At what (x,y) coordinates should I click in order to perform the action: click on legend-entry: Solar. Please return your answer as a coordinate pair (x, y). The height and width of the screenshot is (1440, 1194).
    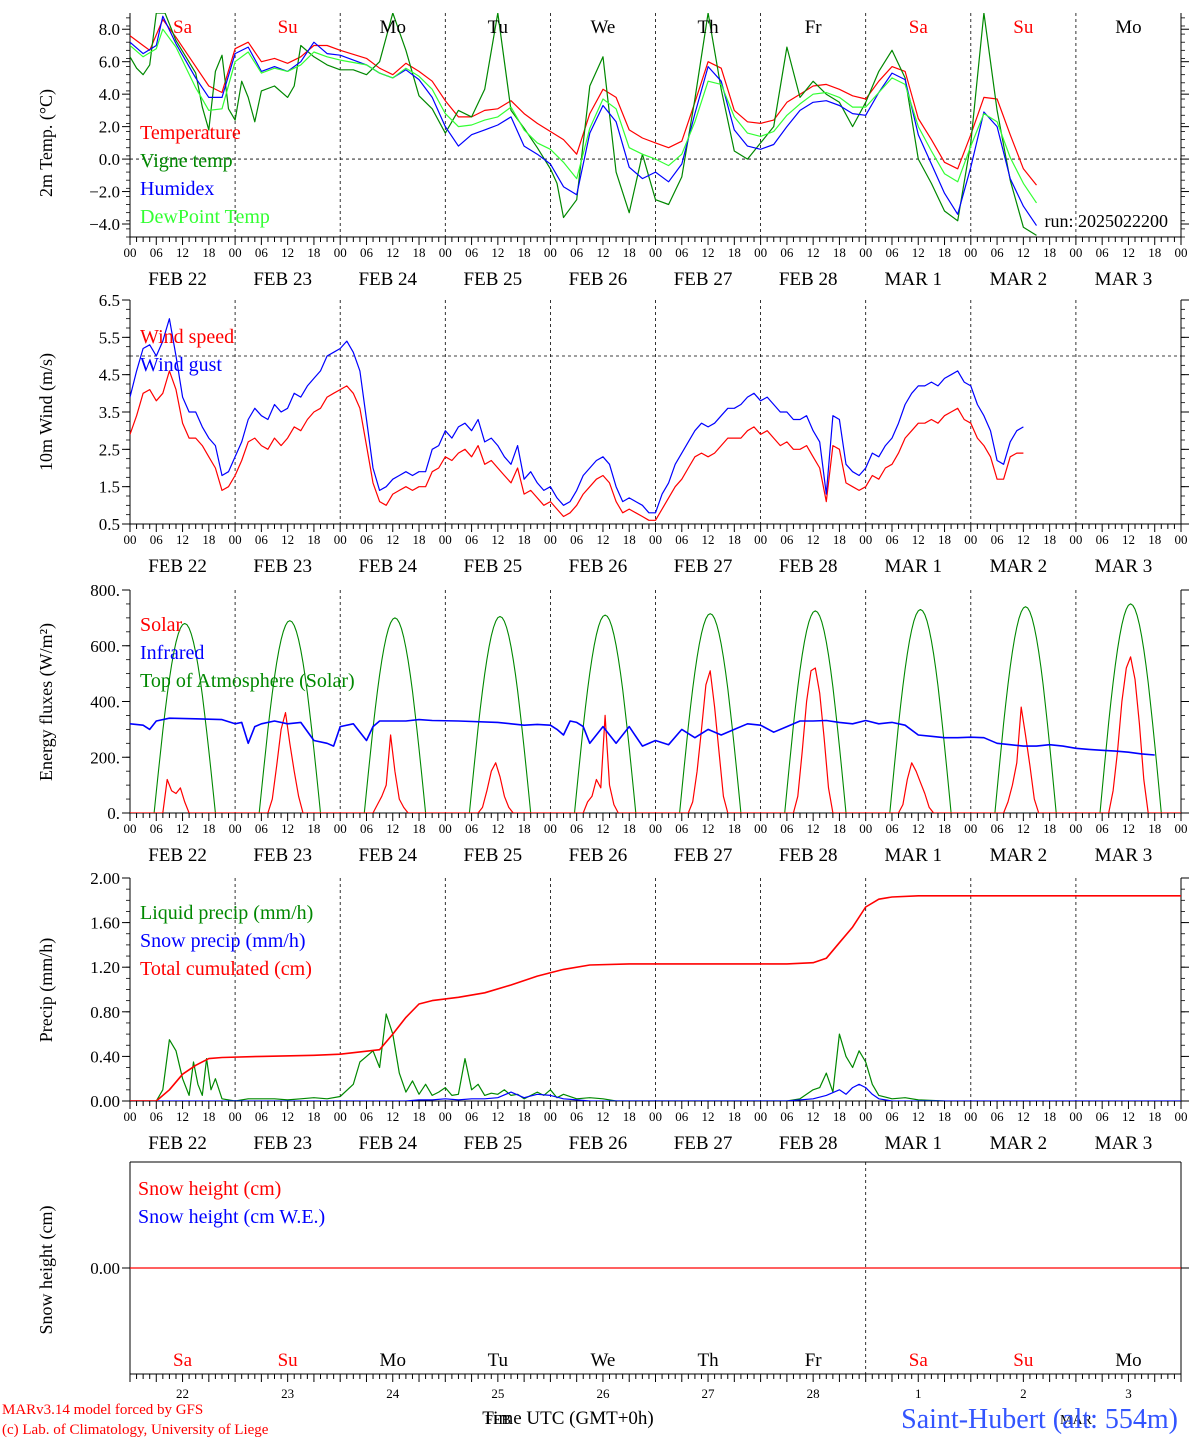
    Looking at the image, I should click on (161, 625).